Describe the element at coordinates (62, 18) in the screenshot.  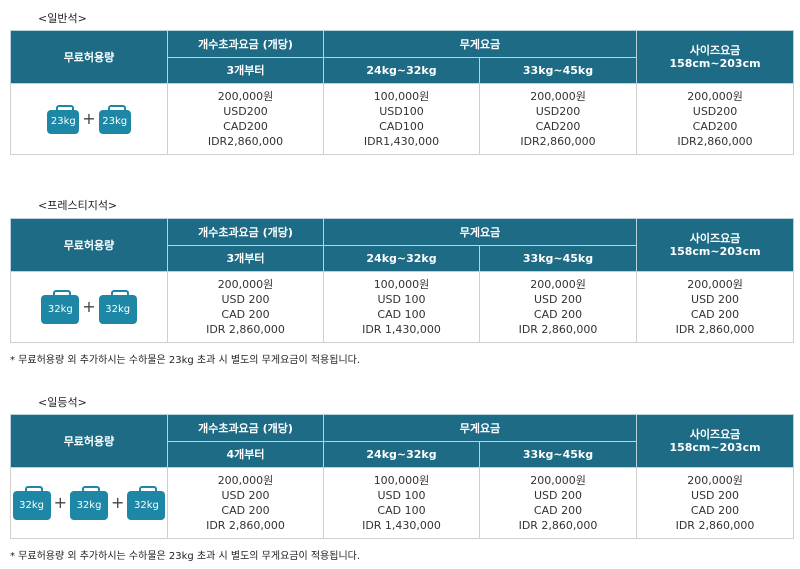
I see `section-title: <일반석>` at that location.